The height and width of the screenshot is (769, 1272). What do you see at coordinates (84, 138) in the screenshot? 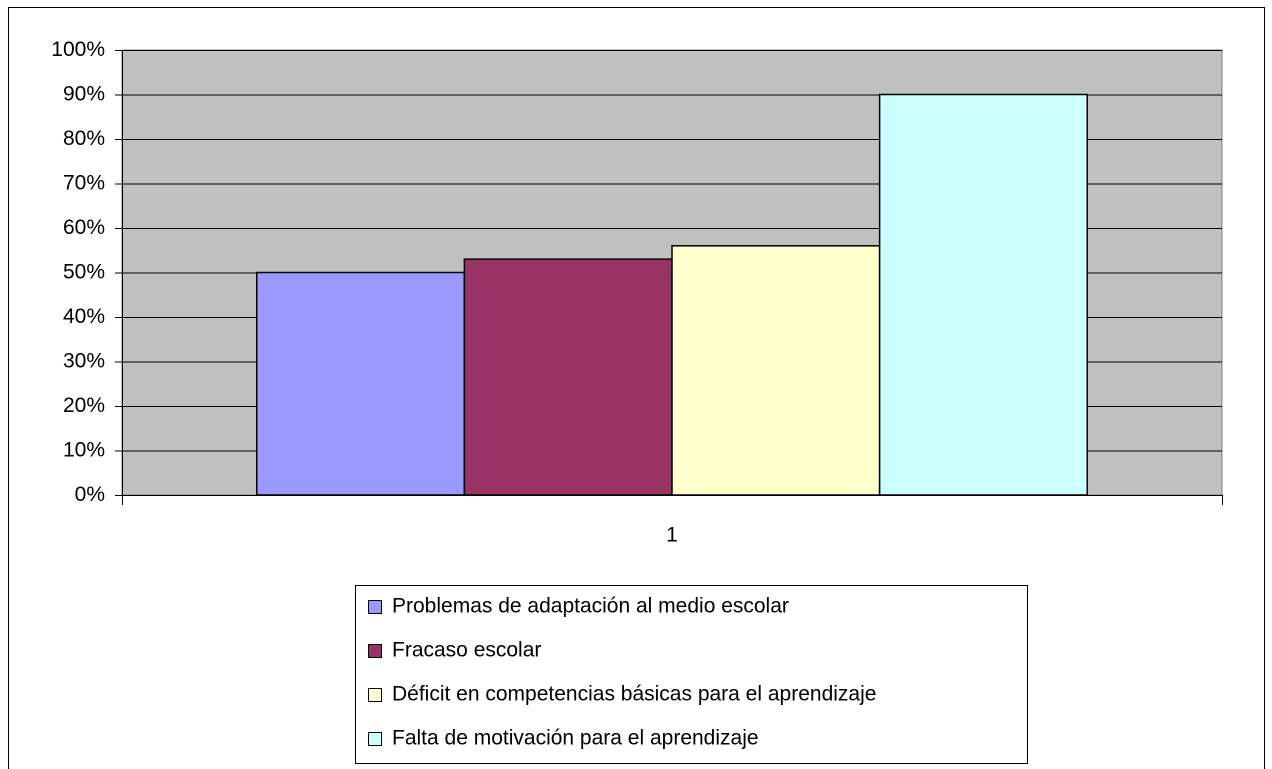
I see `y-tick-label: 80%` at bounding box center [84, 138].